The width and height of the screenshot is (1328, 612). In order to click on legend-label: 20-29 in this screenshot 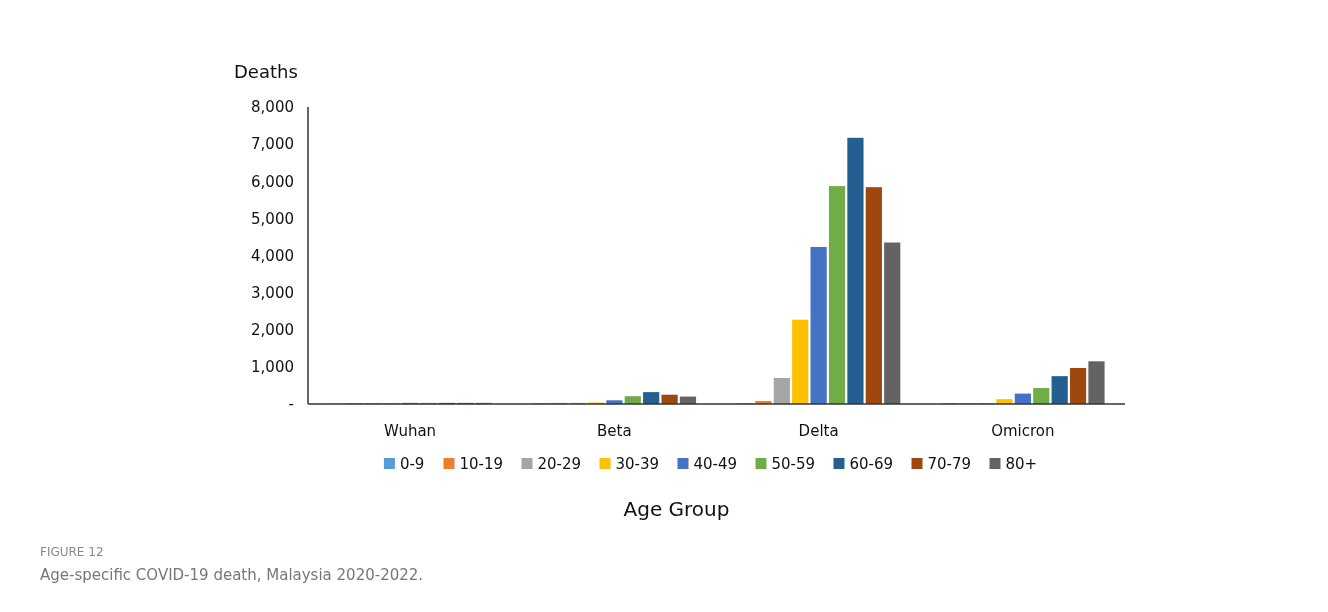, I will do `click(559, 464)`.